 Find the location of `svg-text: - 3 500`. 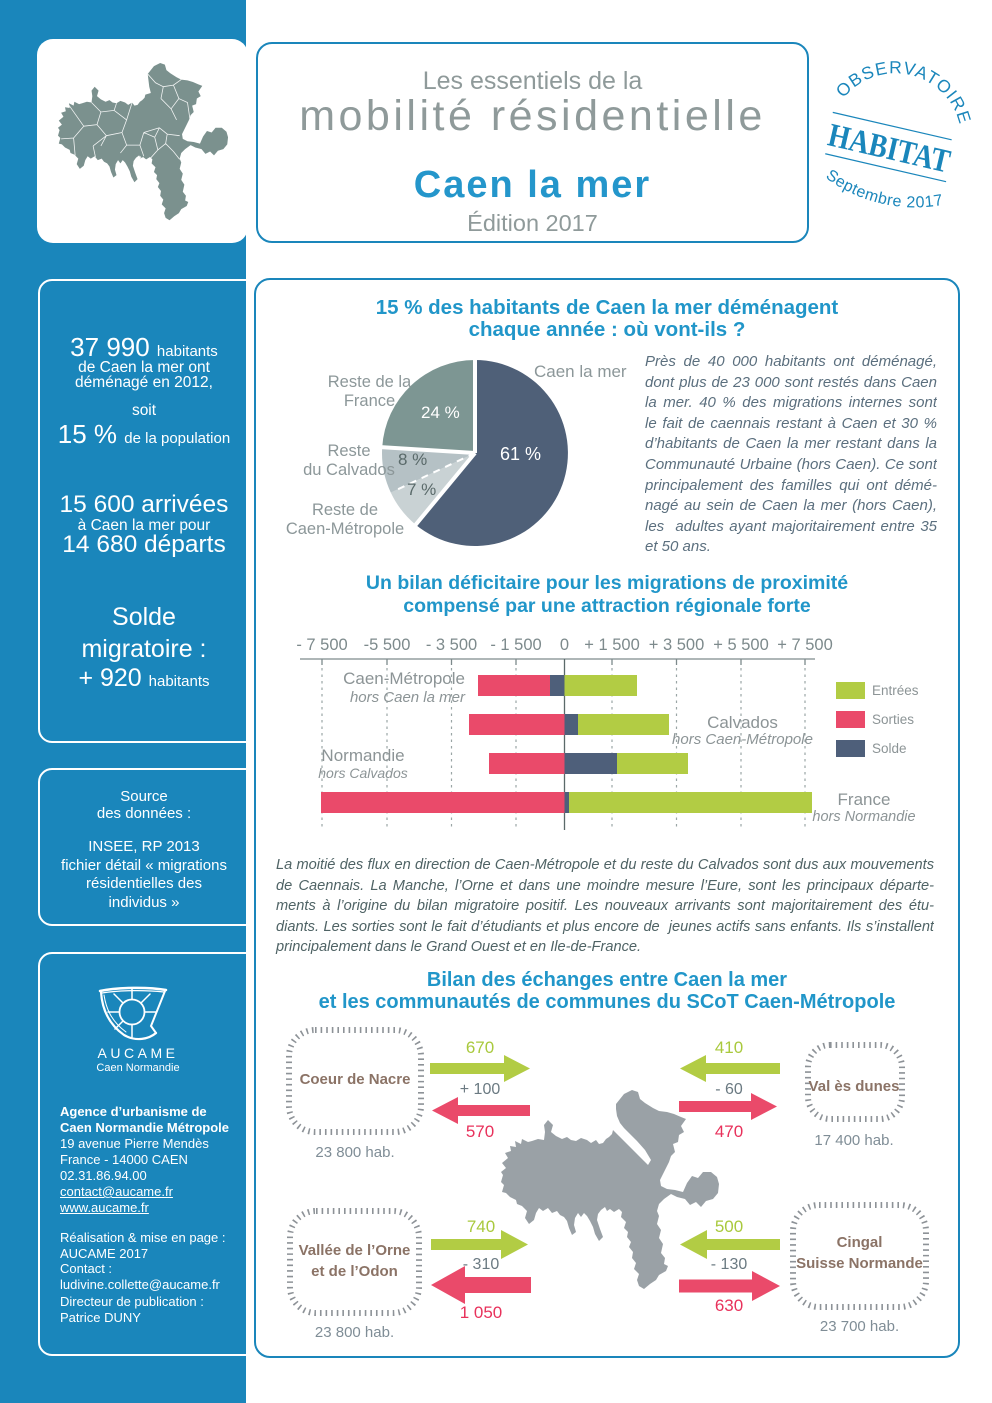

svg-text: - 3 500 is located at coordinates (451, 645).